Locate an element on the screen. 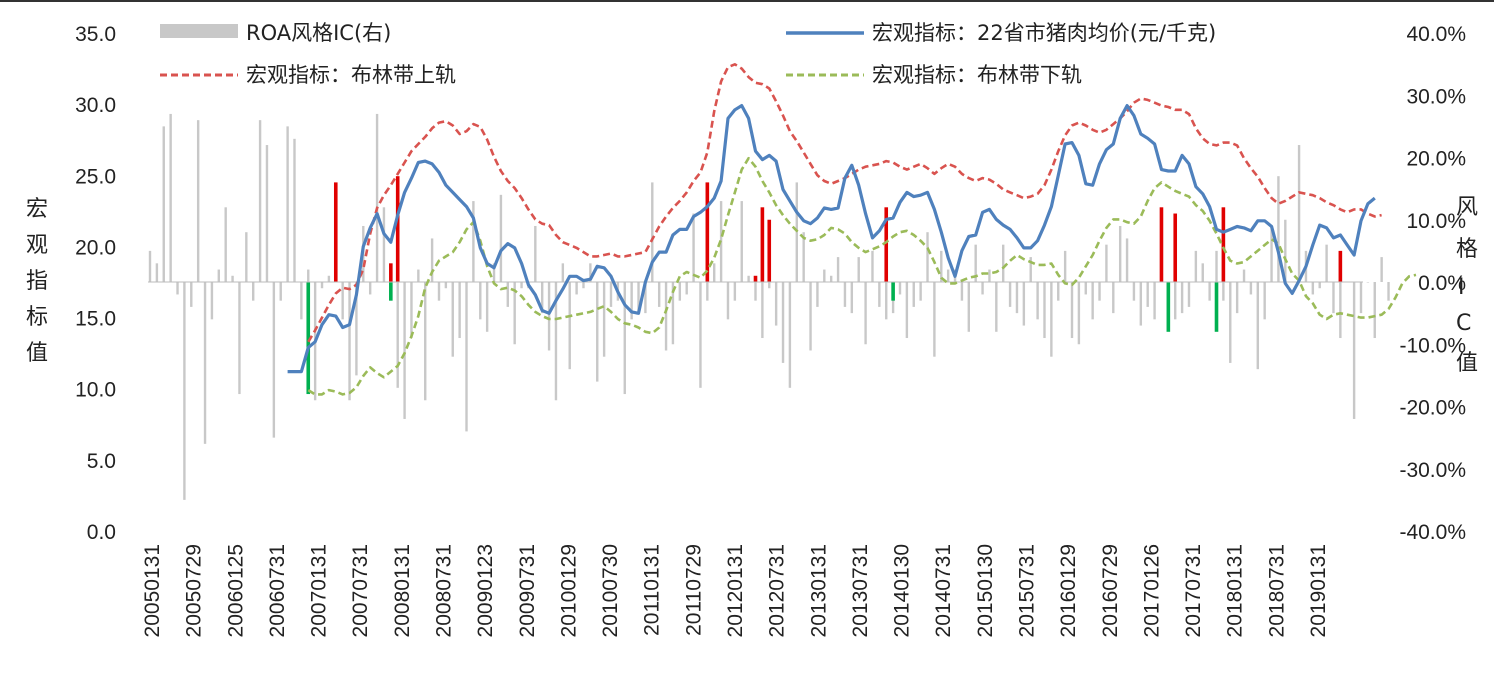 This screenshot has width=1494, height=678. legend-label-upper: 宏观指标：布林带上轨 is located at coordinates (351, 75).